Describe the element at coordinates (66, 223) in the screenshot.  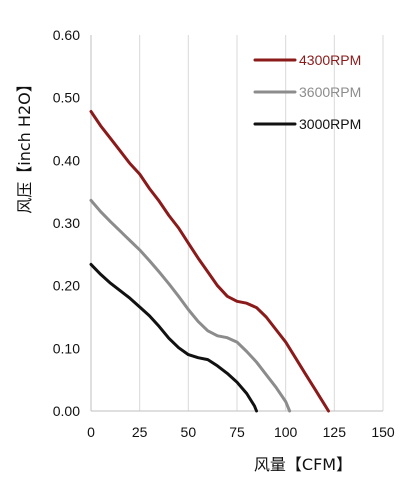
I see `y-tick-label-3: 0.30` at that location.